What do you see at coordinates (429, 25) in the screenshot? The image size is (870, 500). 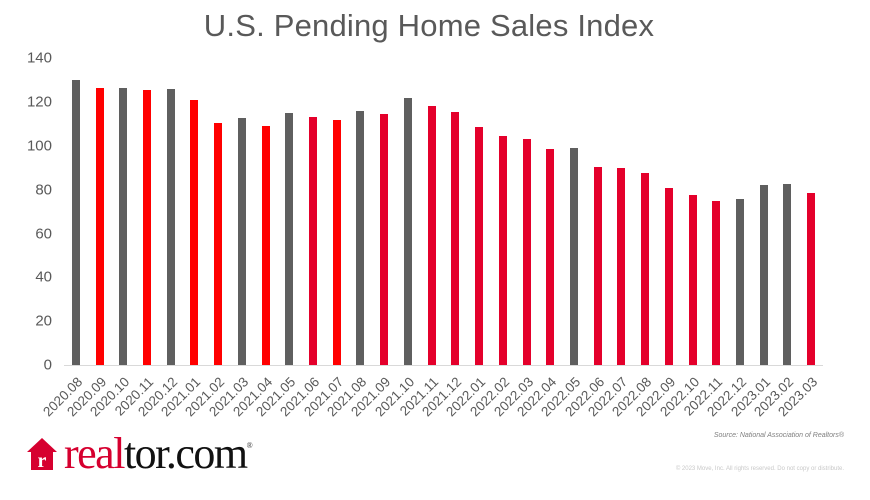 I see `chart-title: U.S. Pending Home Sales Index` at bounding box center [429, 25].